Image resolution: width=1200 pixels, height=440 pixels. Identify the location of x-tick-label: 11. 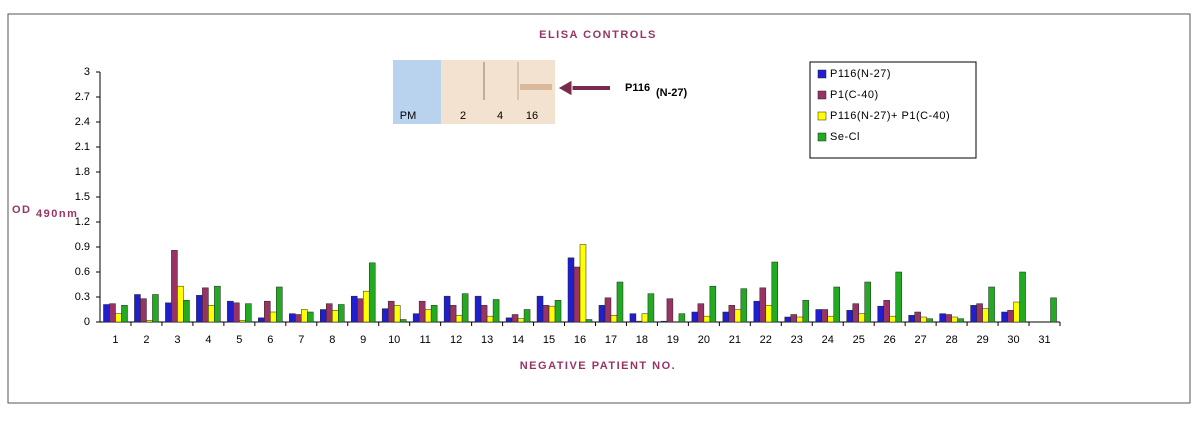
(424, 340).